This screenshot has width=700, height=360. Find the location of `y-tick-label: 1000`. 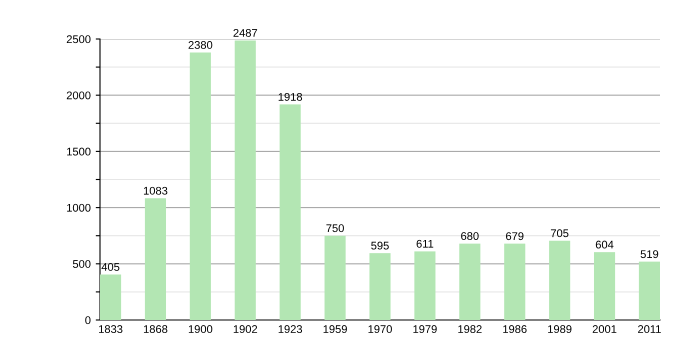

y-tick-label: 1000 is located at coordinates (79, 208).